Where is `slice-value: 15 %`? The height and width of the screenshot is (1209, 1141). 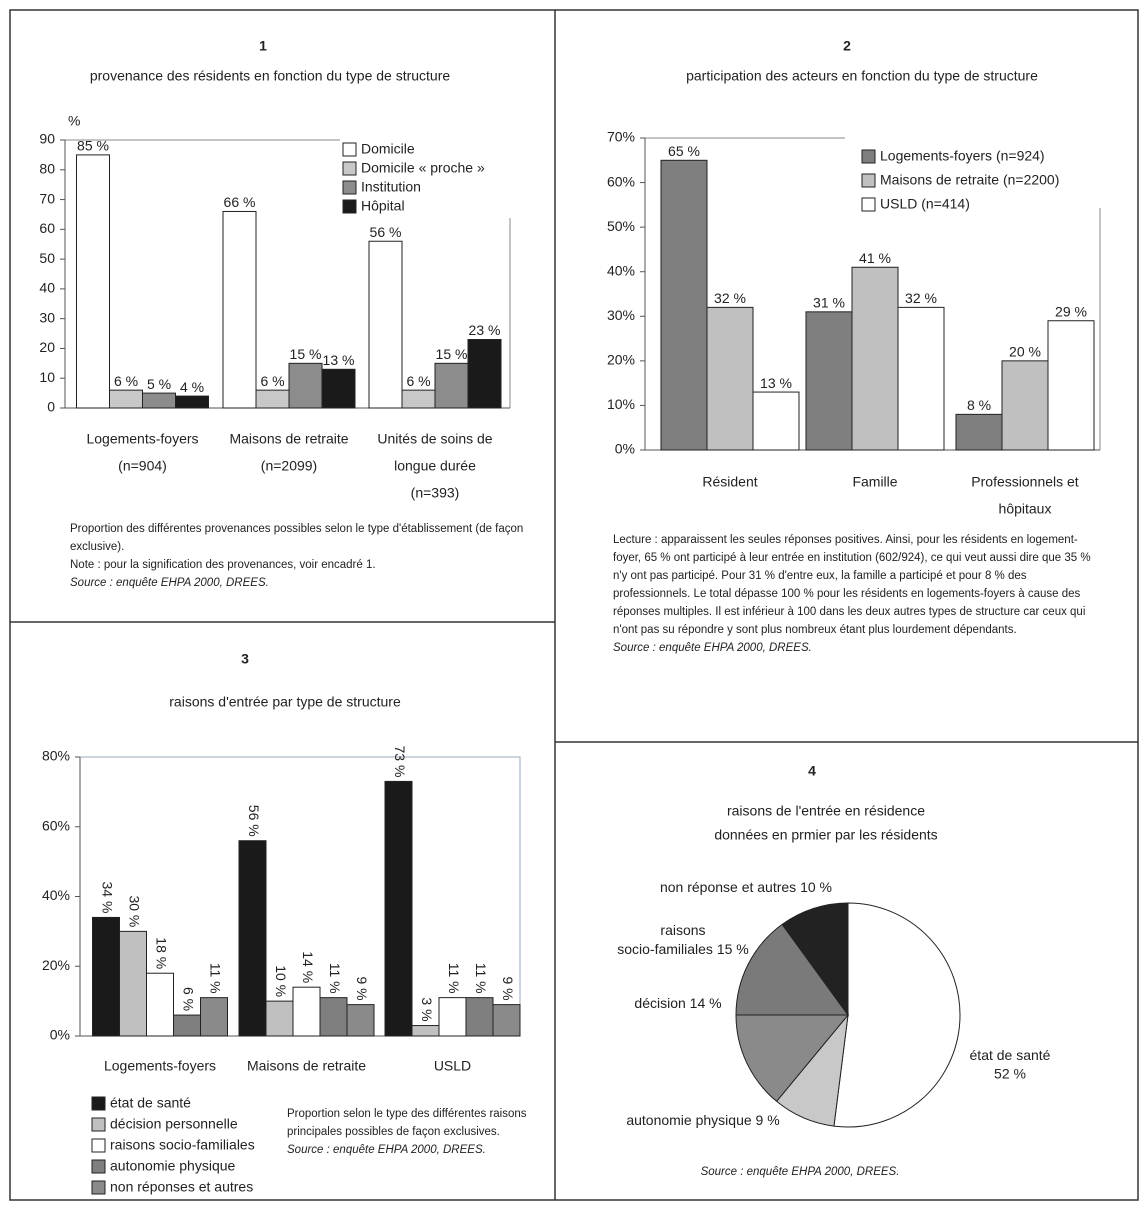
slice-value: 15 % is located at coordinates (733, 949).